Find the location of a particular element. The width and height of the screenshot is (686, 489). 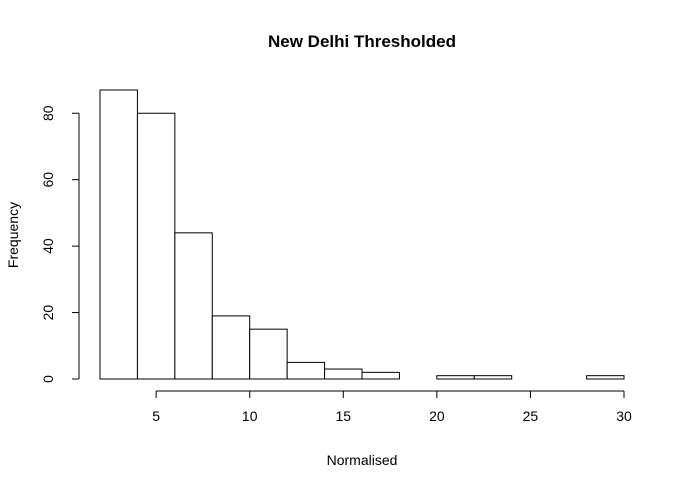

y-axis-label: Frequency is located at coordinates (13, 235).